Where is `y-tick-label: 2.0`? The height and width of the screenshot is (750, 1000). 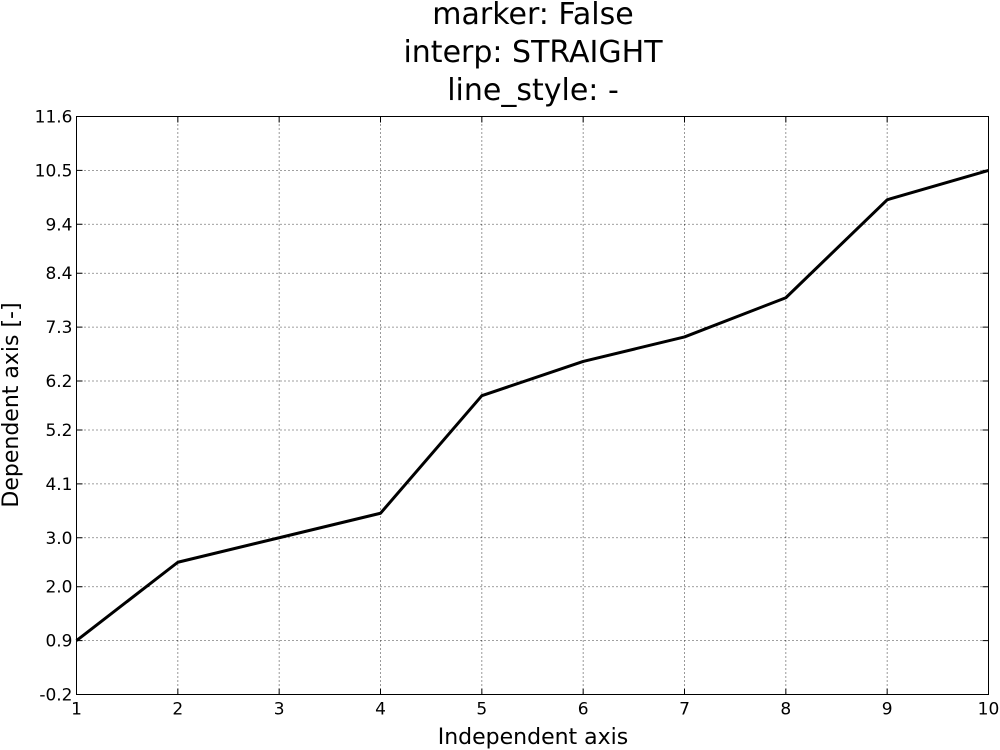
y-tick-label: 2.0 is located at coordinates (58, 588).